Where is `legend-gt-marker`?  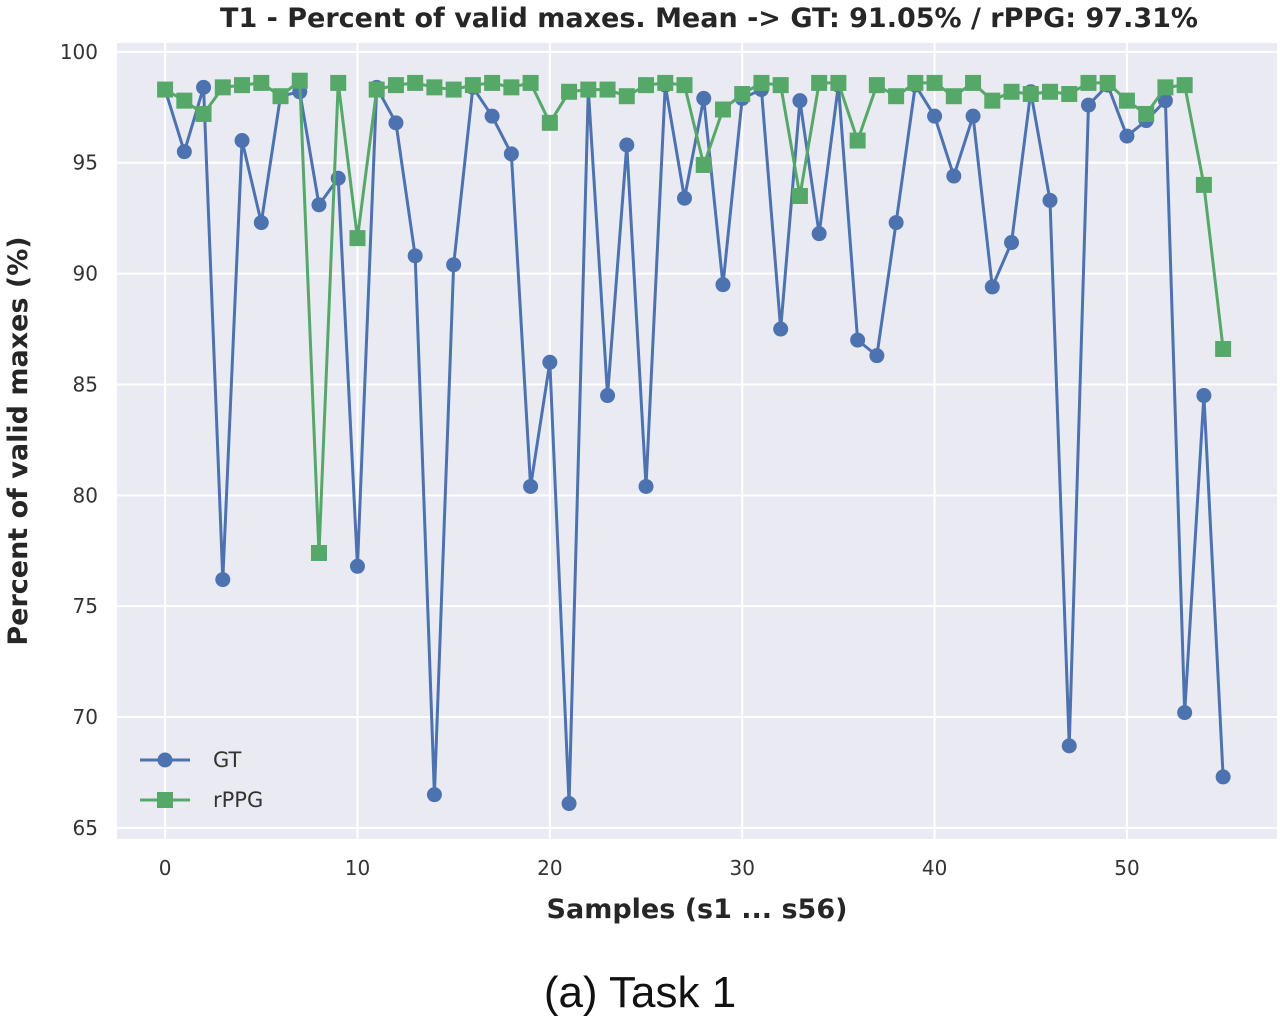 legend-gt-marker is located at coordinates (165, 760).